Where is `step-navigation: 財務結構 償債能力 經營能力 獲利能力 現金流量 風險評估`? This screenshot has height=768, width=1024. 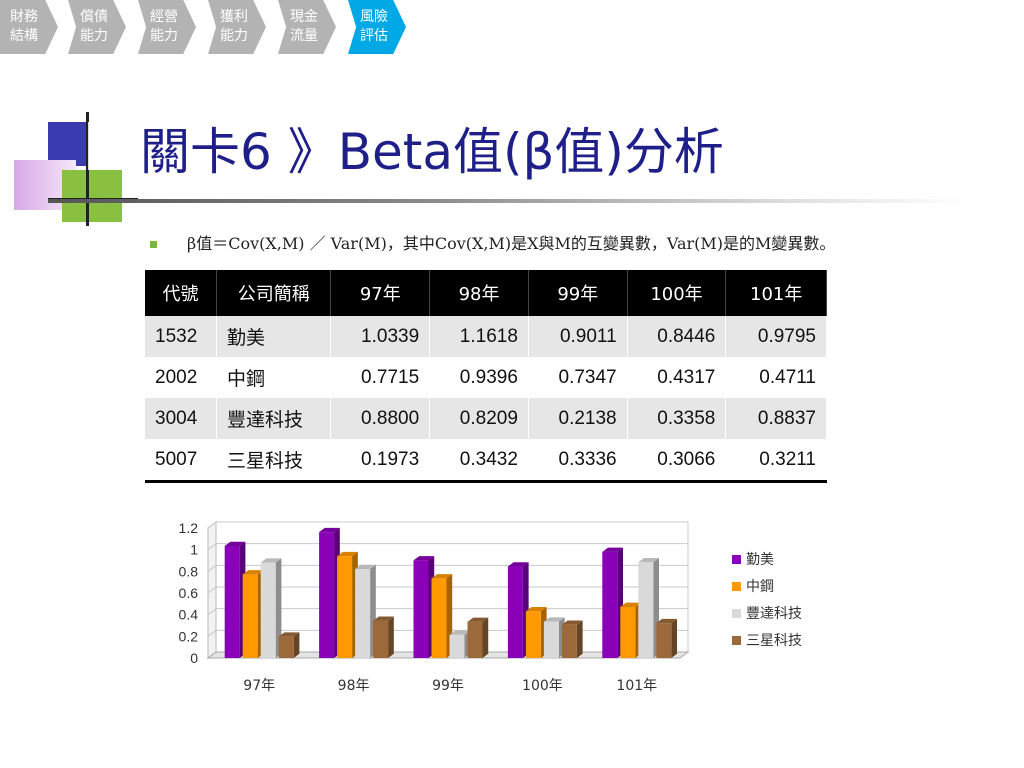 step-navigation: 財務結構 償債能力 經營能力 獲利能力 現金流量 風險評估 is located at coordinates (220, 27).